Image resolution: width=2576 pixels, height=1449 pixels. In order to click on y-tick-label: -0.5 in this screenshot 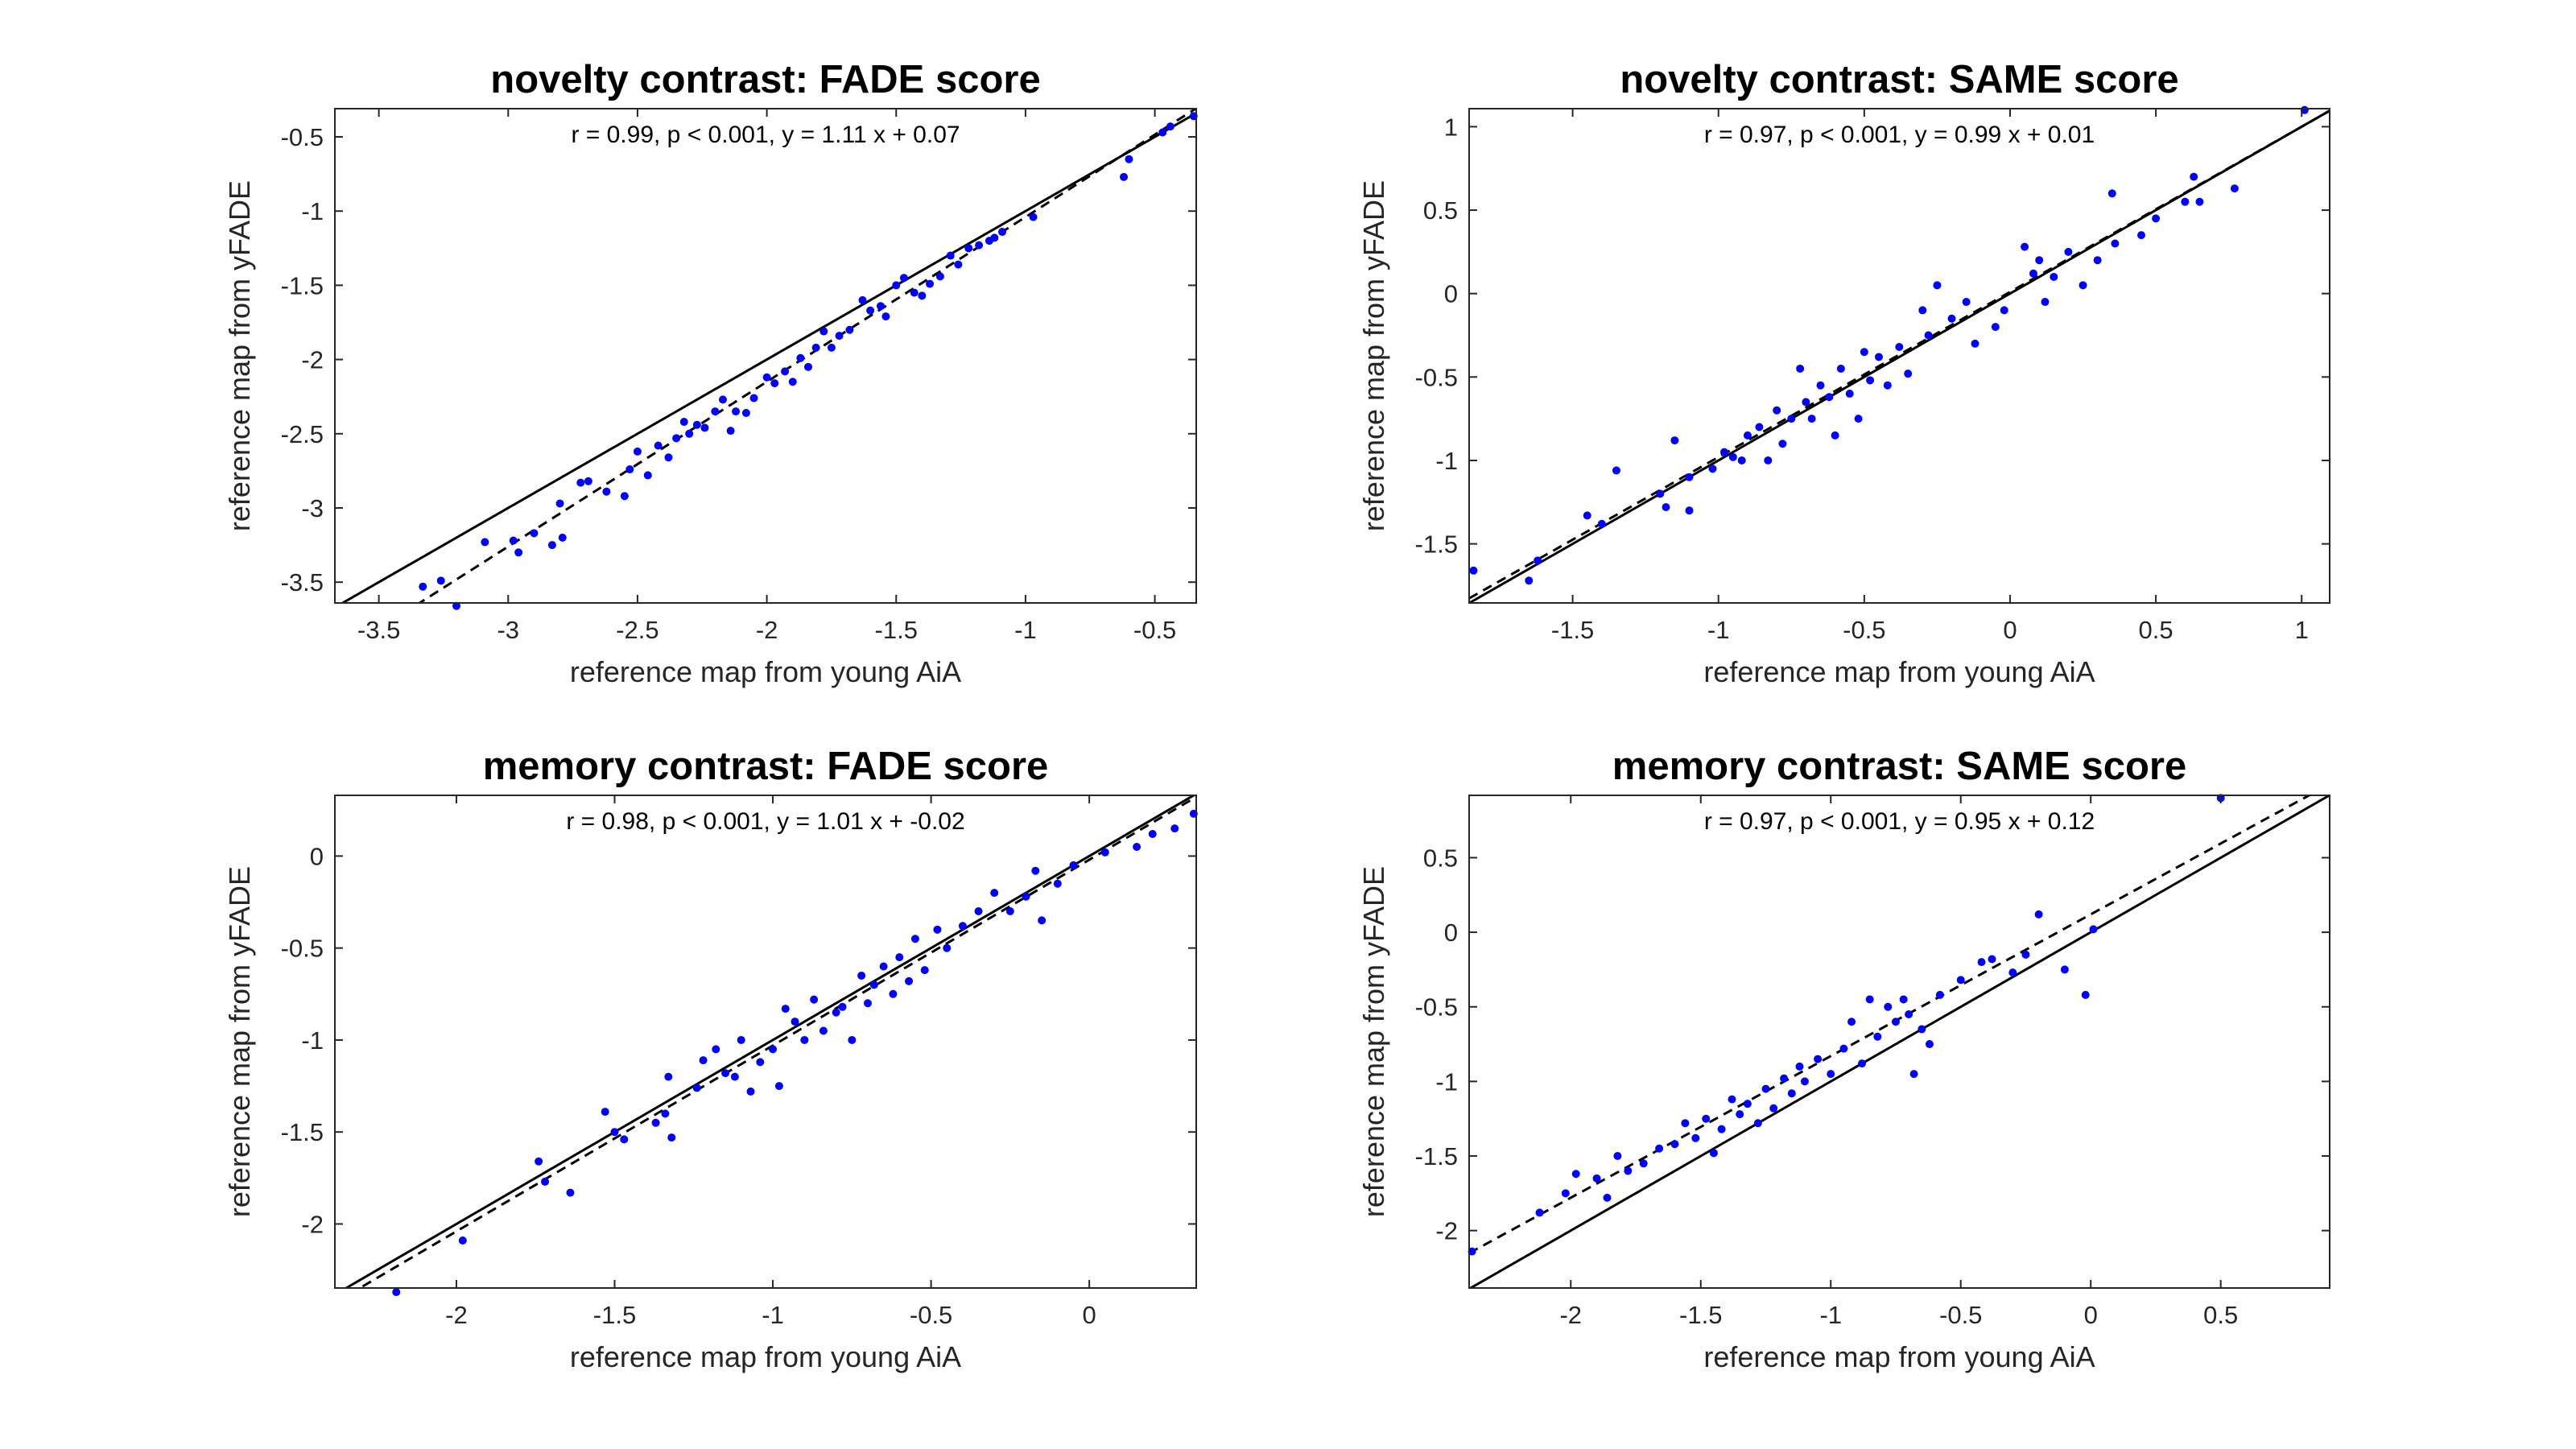, I will do `click(302, 949)`.